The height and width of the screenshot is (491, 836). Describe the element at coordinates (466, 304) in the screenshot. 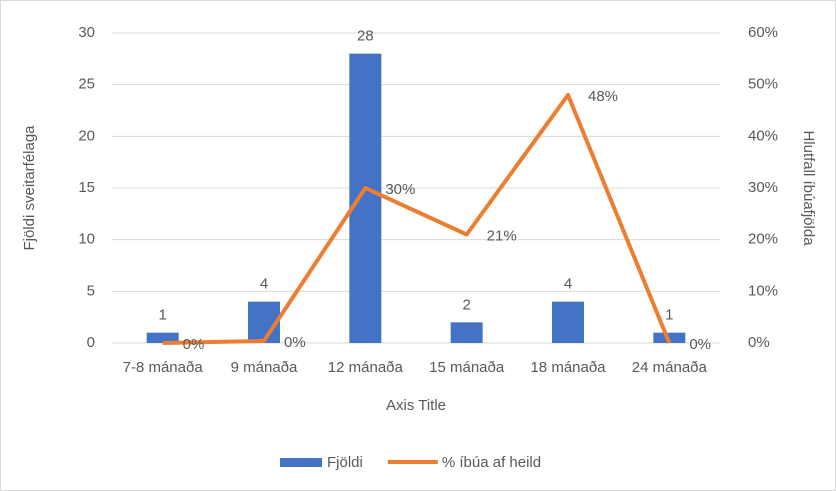

I see `bar-value-label: 2` at that location.